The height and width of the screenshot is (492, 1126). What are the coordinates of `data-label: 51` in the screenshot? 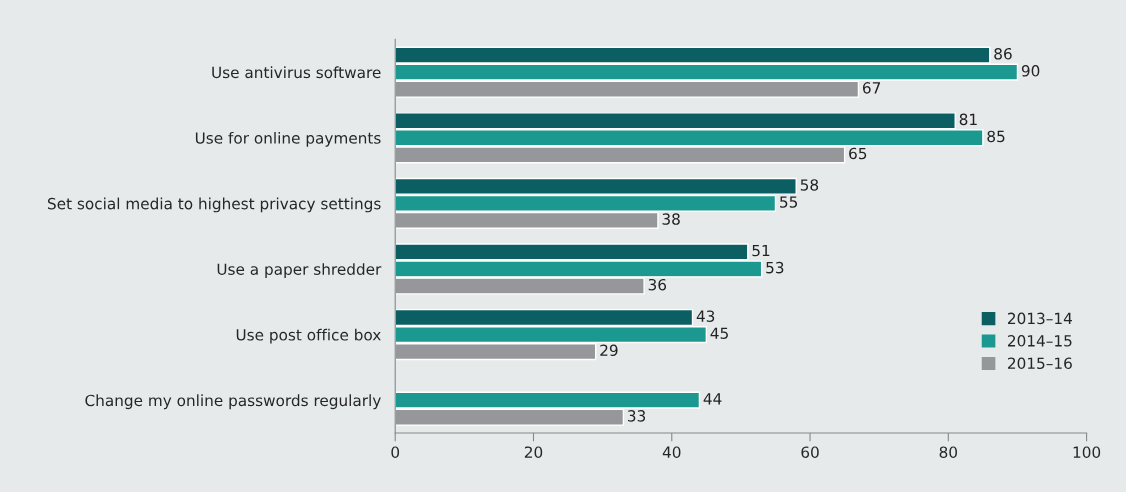 It's located at (761, 250).